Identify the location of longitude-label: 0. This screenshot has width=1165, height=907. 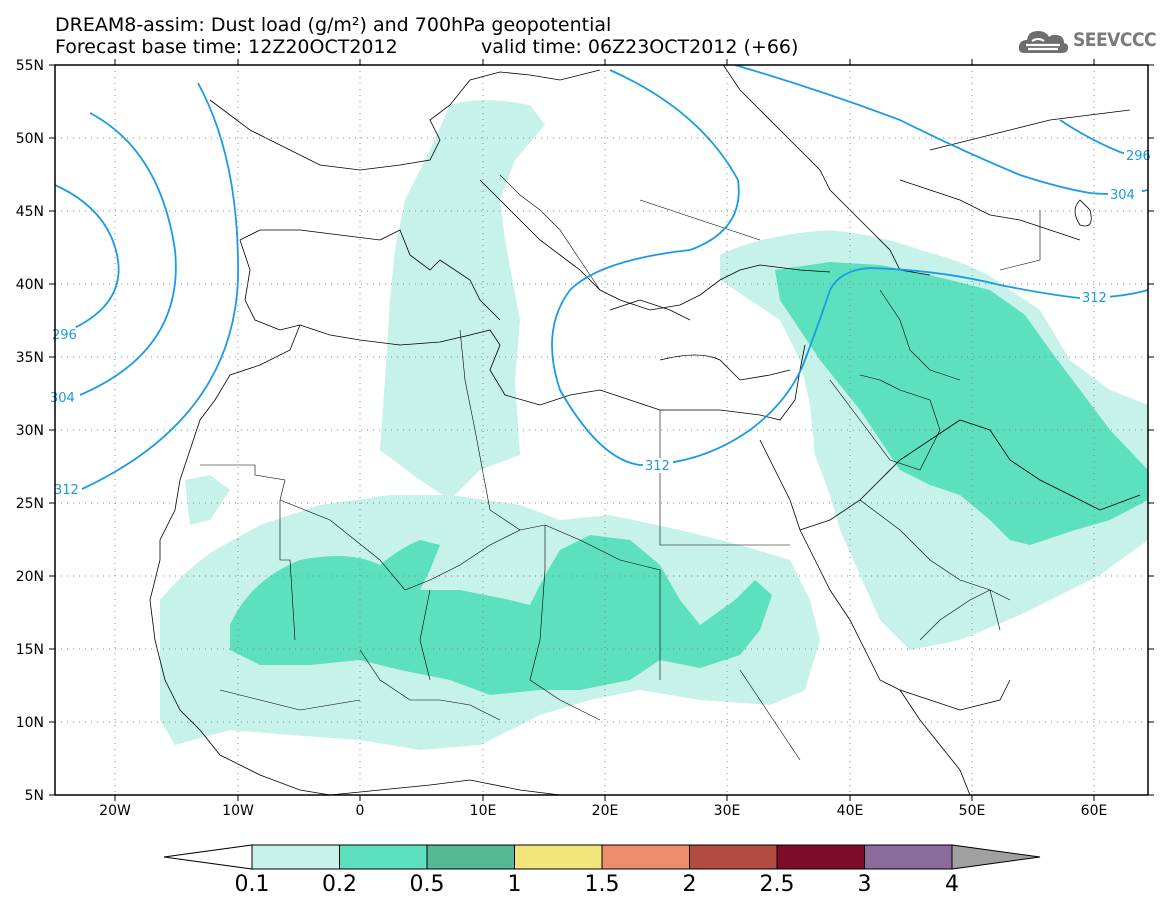
(360, 811).